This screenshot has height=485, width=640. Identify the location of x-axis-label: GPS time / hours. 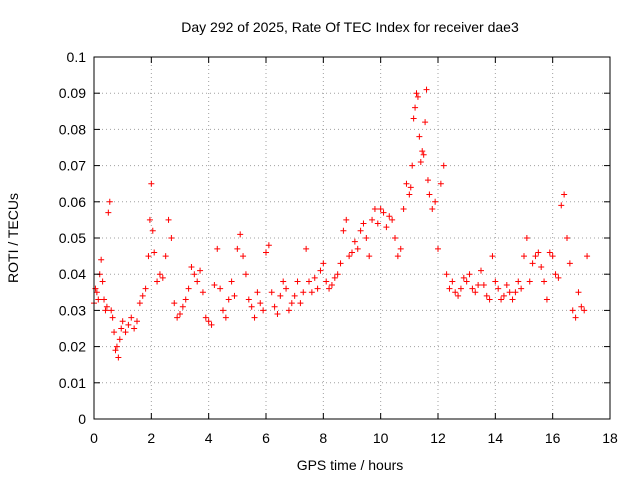
(350, 465).